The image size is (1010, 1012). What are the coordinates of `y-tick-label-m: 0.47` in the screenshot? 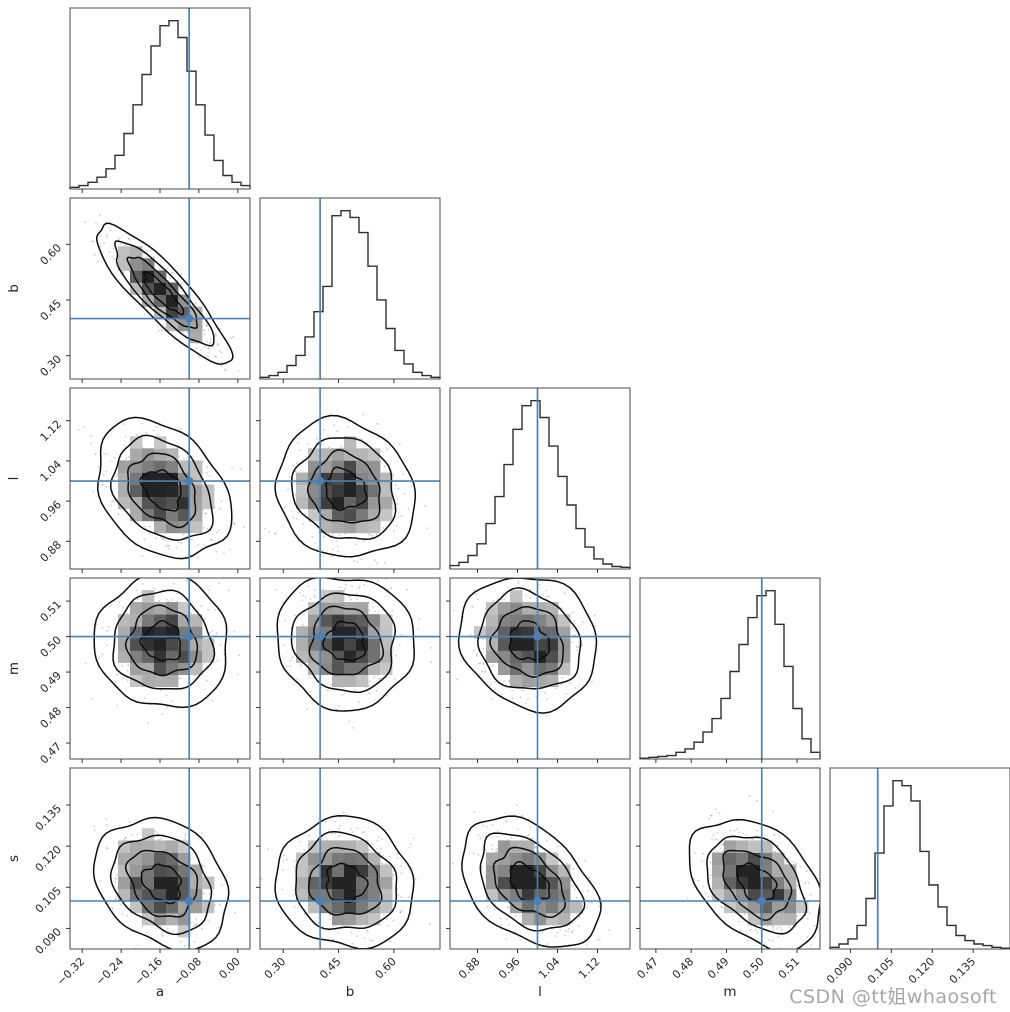 It's located at (51, 753).